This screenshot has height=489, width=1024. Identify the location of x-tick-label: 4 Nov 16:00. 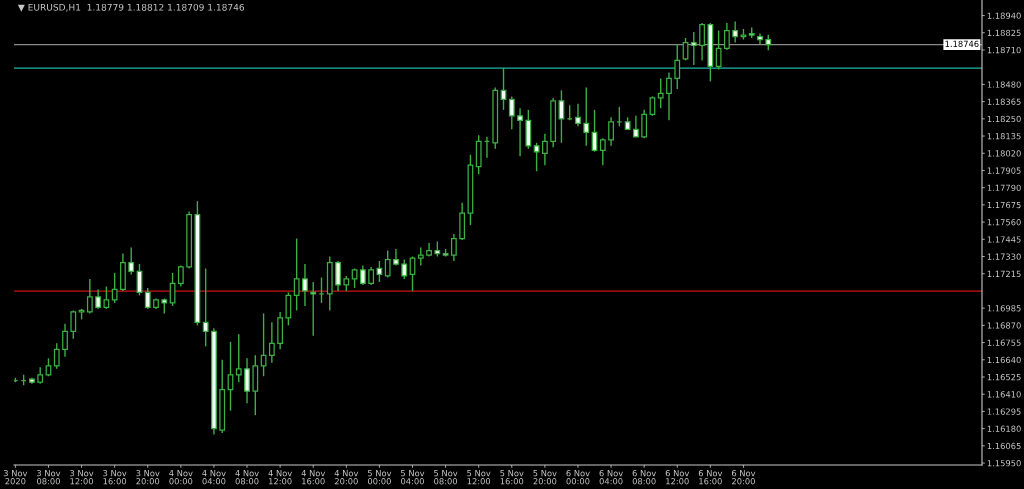
(313, 477).